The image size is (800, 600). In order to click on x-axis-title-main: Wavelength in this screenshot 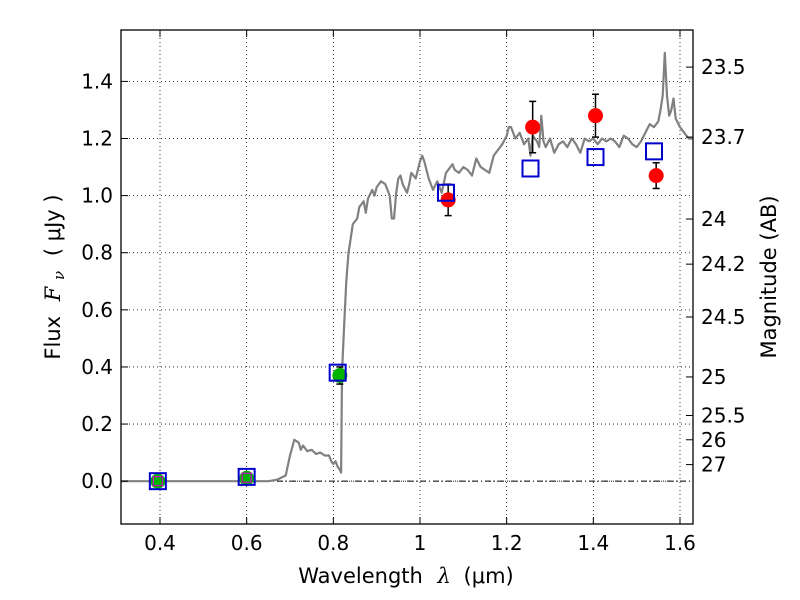, I will do `click(360, 576)`.